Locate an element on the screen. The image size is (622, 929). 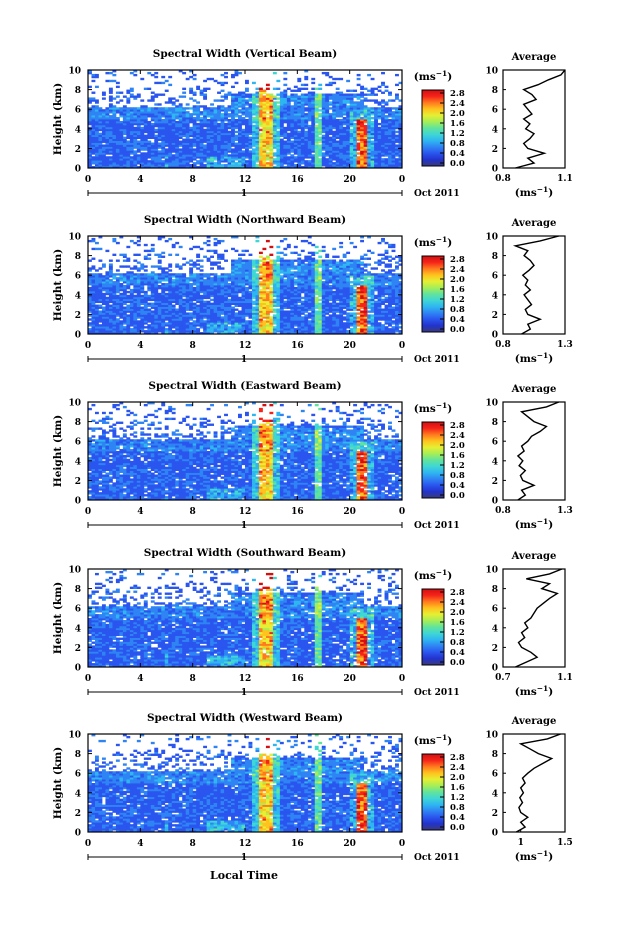
average-frame is located at coordinates (534, 285).